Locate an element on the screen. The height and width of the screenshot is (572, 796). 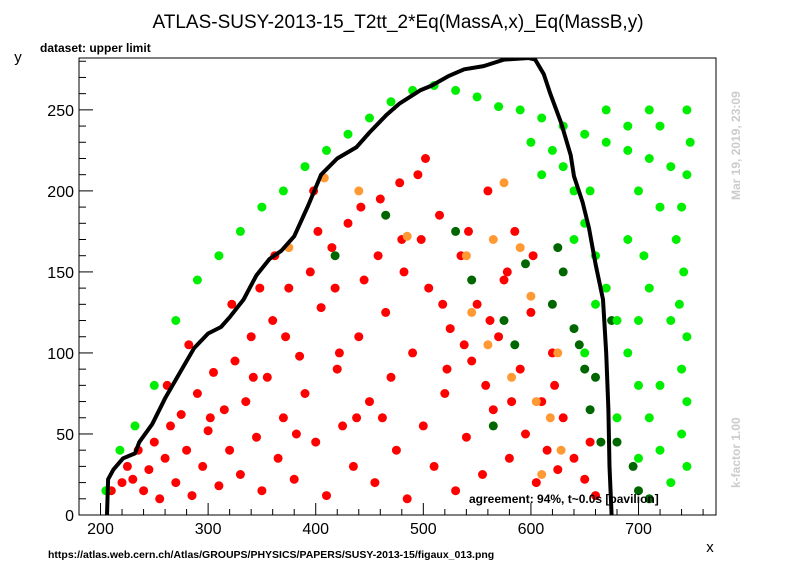
x-tick-label: 300 is located at coordinates (208, 529).